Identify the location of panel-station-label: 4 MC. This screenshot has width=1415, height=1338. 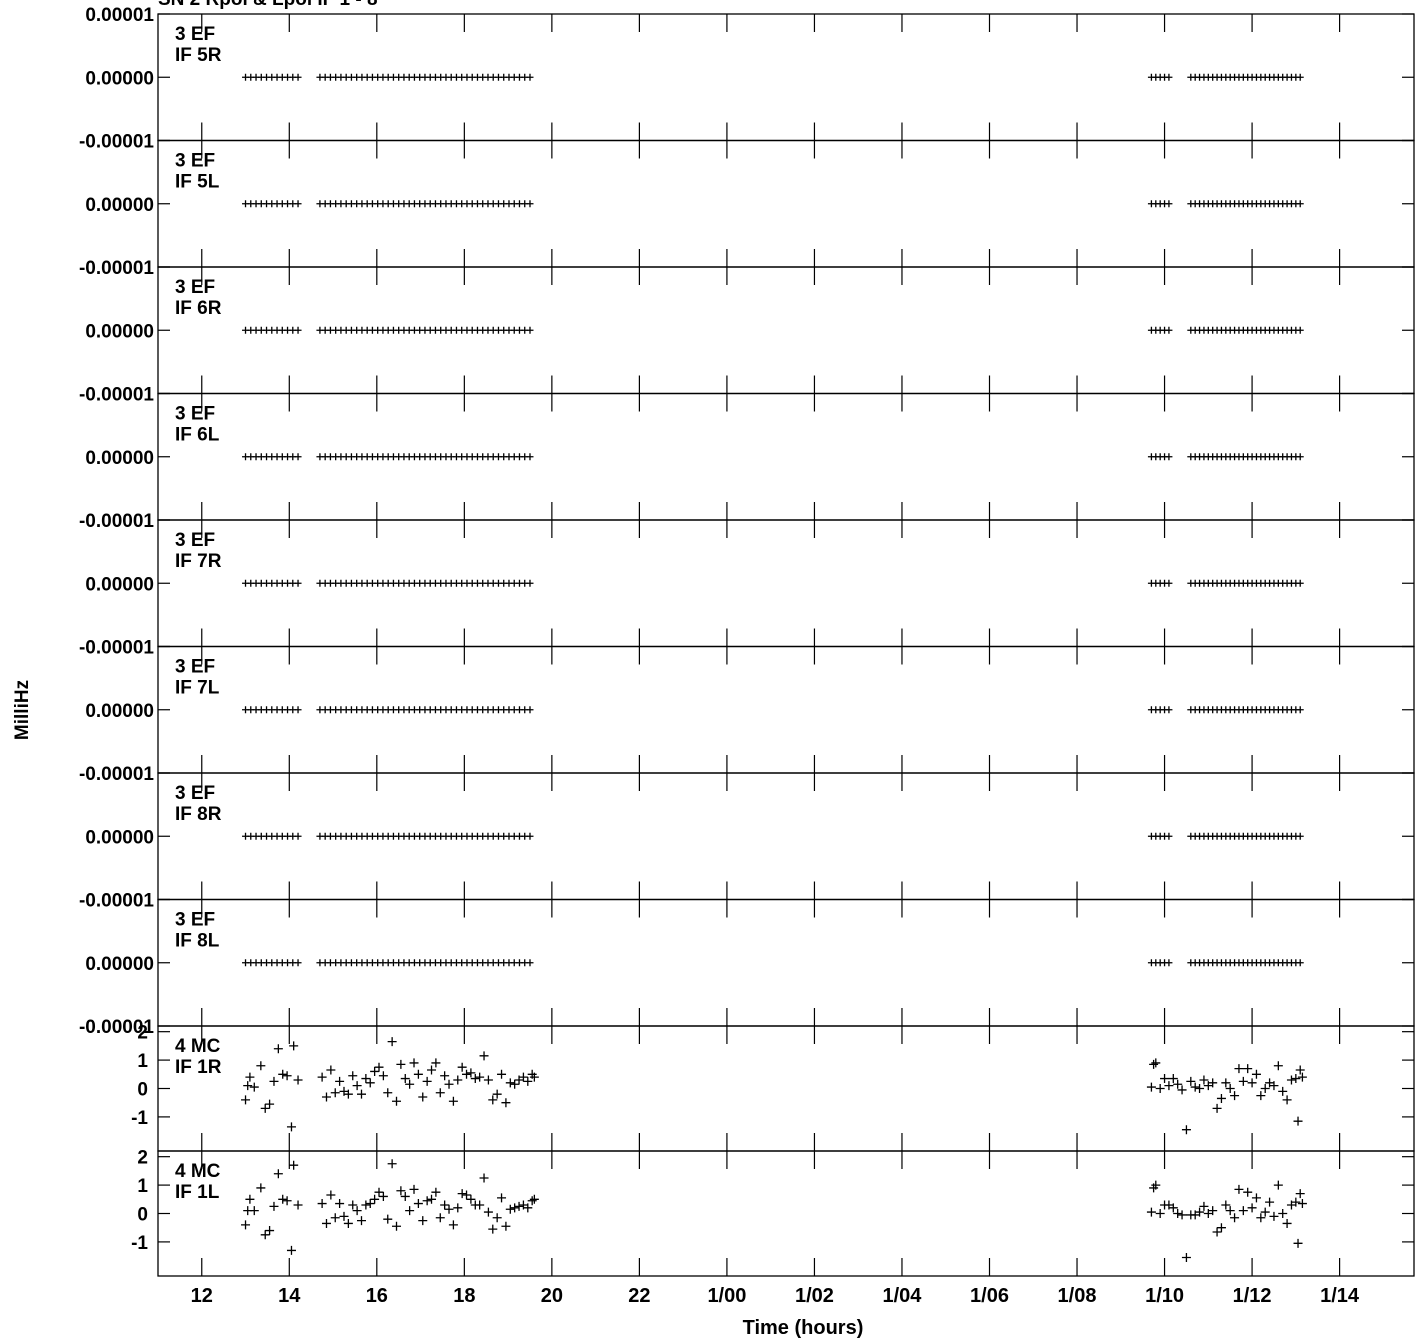
(198, 1171).